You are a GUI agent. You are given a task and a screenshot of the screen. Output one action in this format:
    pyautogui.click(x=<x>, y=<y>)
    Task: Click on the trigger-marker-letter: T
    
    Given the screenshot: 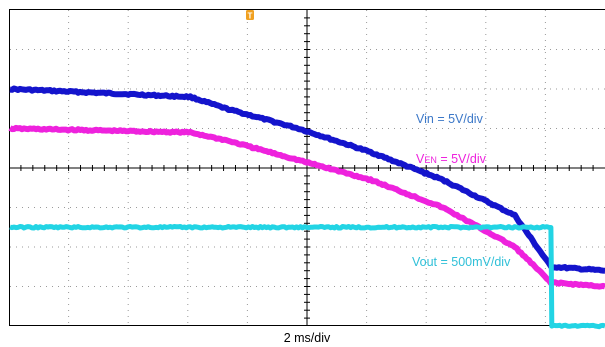 What is the action you would take?
    pyautogui.click(x=250, y=16)
    